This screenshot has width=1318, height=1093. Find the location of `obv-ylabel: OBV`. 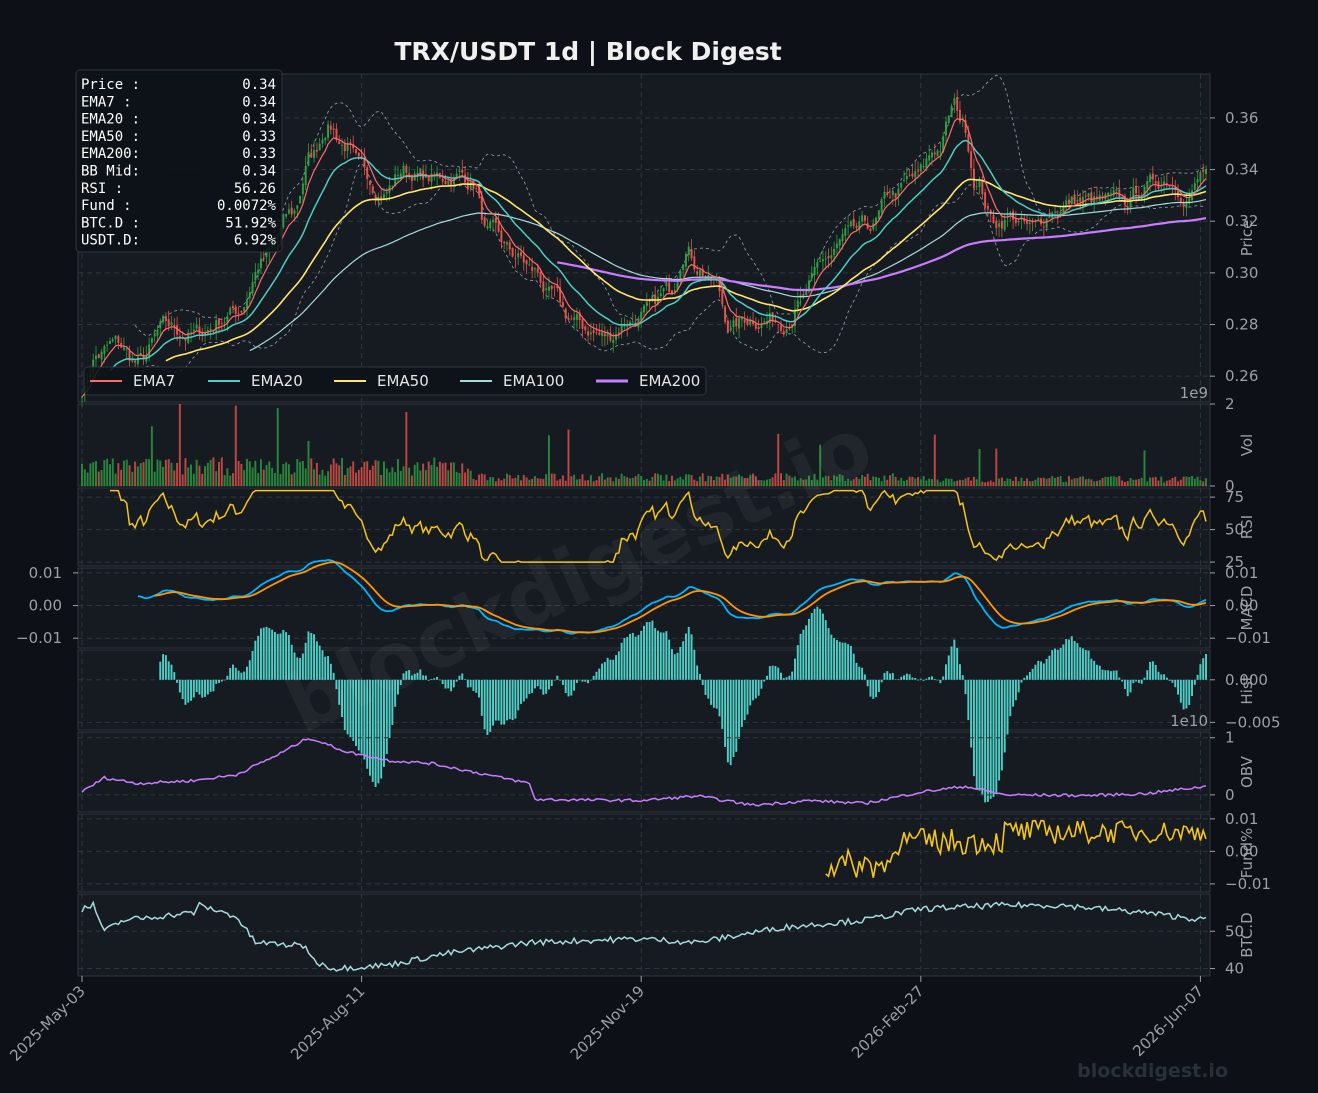

obv-ylabel: OBV is located at coordinates (1247, 771).